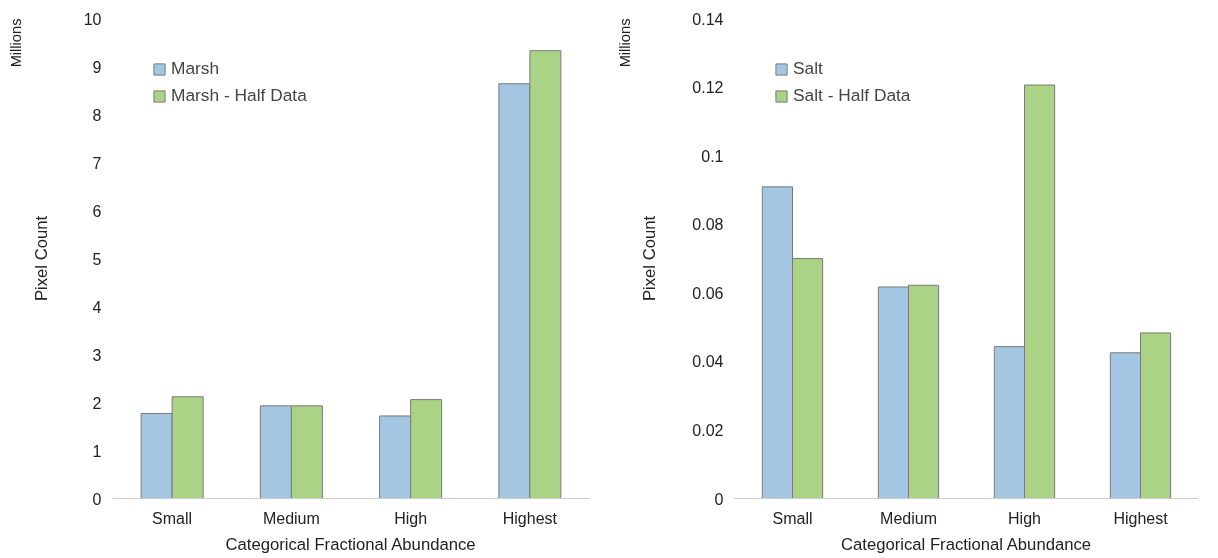 The width and height of the screenshot is (1218, 558). Describe the element at coordinates (708, 362) in the screenshot. I see `y-tick-label: 0.04` at that location.